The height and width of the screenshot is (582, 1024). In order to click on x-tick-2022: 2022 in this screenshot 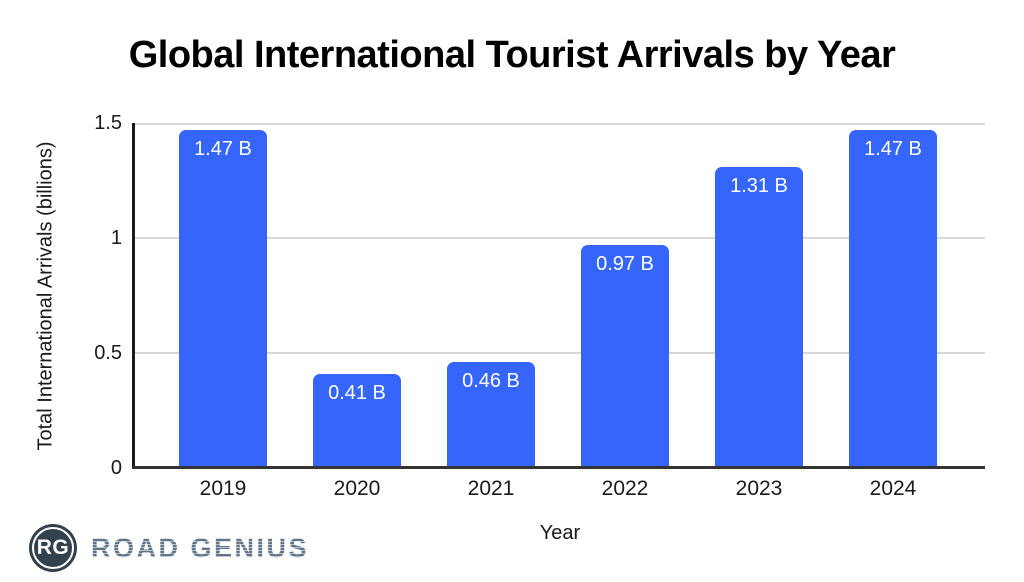, I will do `click(625, 488)`.